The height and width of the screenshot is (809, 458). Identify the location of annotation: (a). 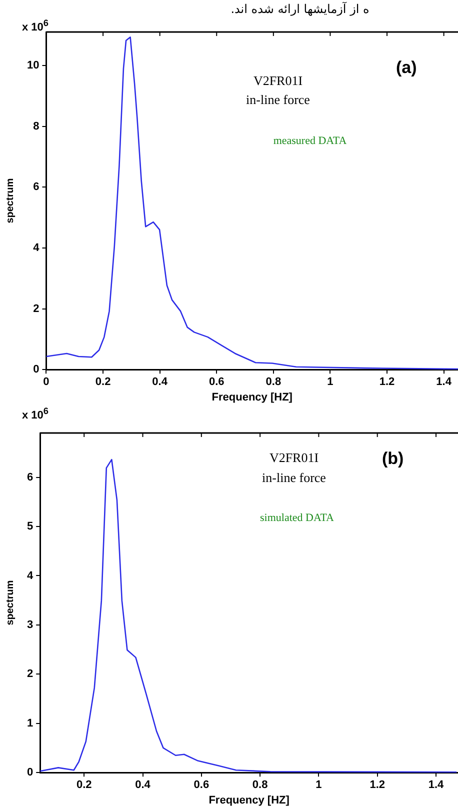
(406, 68).